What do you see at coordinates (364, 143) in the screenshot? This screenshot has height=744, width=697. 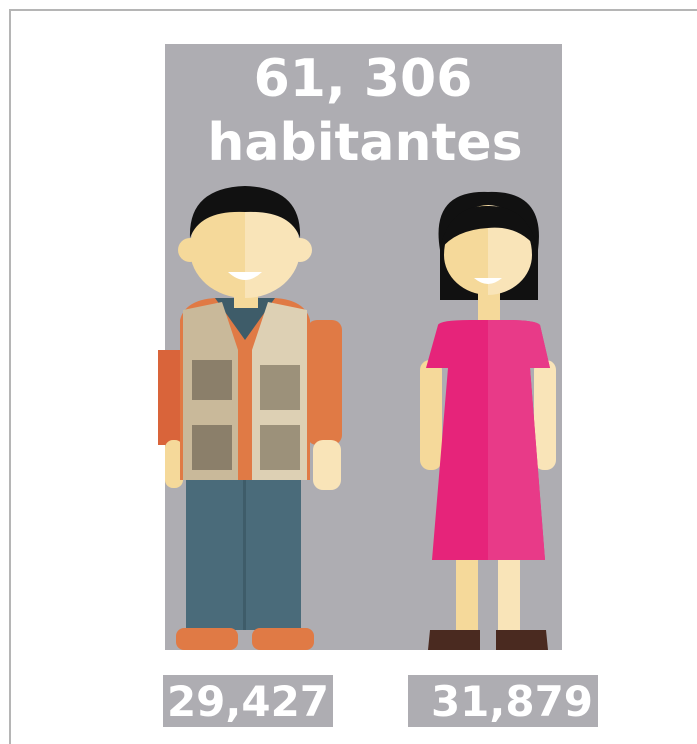 I see `total-label: habitantes` at bounding box center [364, 143].